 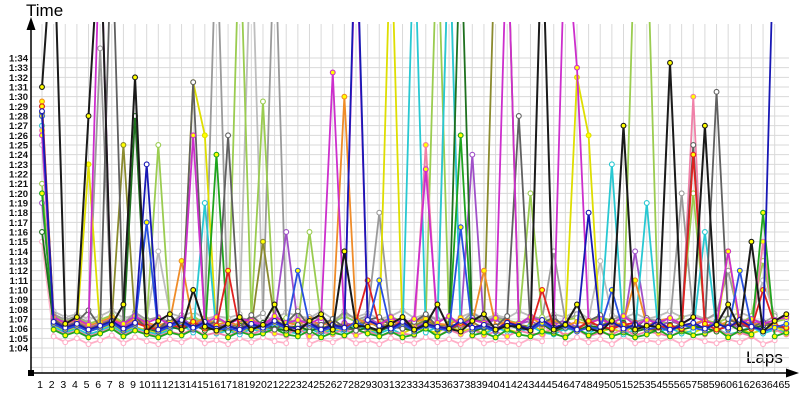 What do you see at coordinates (773, 385) in the screenshot?
I see `svg-text: 64` at bounding box center [773, 385].